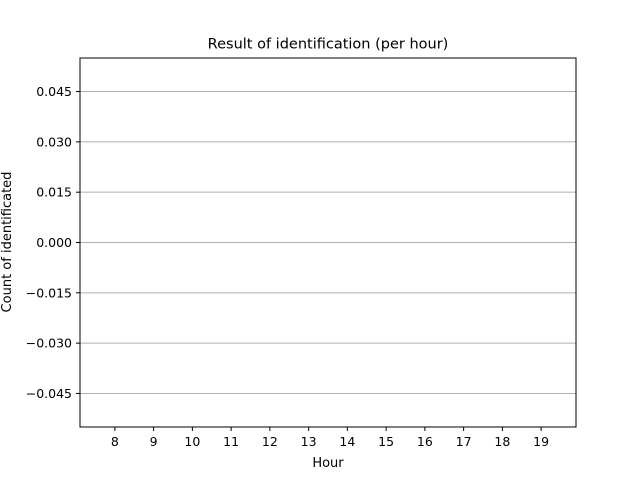  I want to click on x-tick-label: 16, so click(425, 441).